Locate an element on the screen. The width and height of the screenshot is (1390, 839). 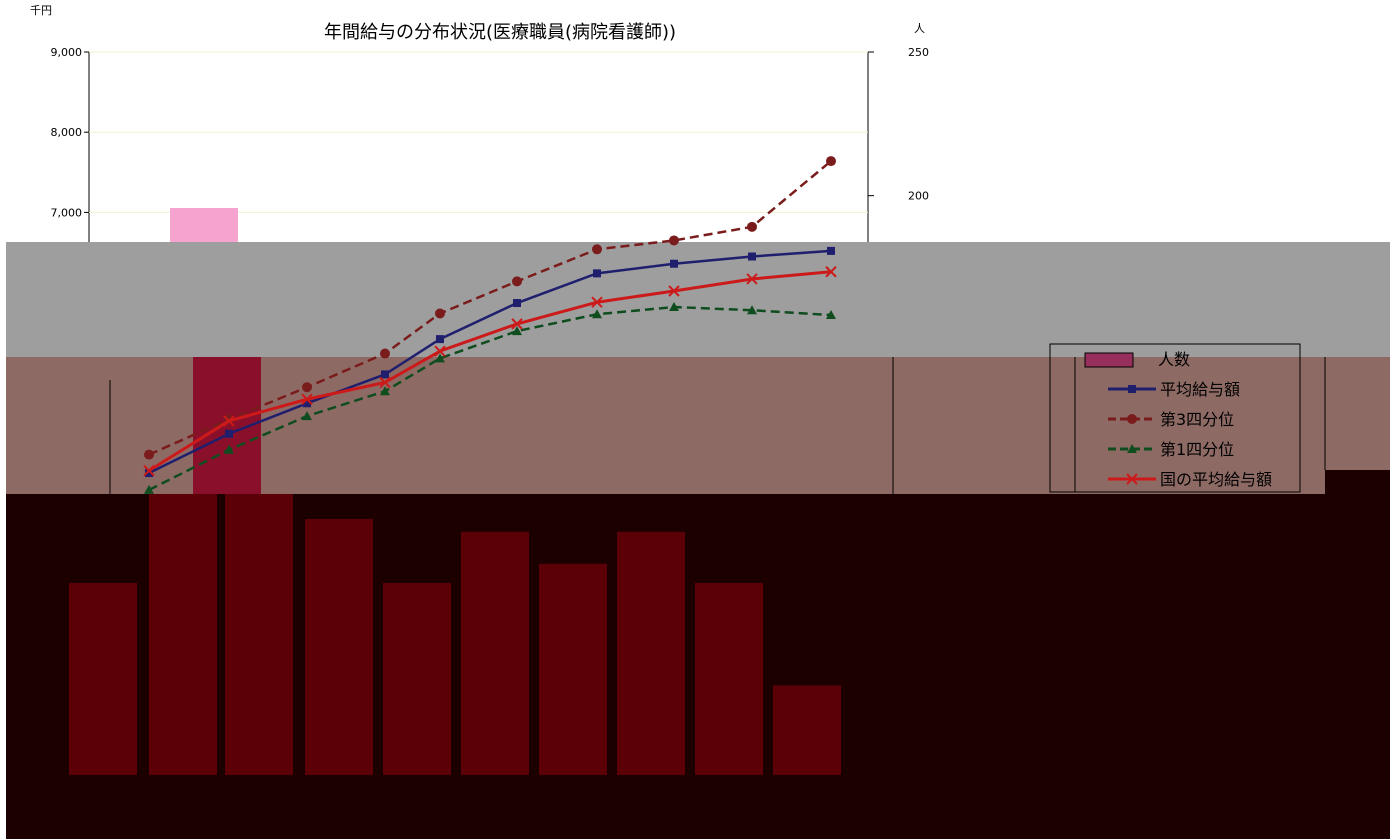
legend-label: 第3四分位 is located at coordinates (1197, 419).